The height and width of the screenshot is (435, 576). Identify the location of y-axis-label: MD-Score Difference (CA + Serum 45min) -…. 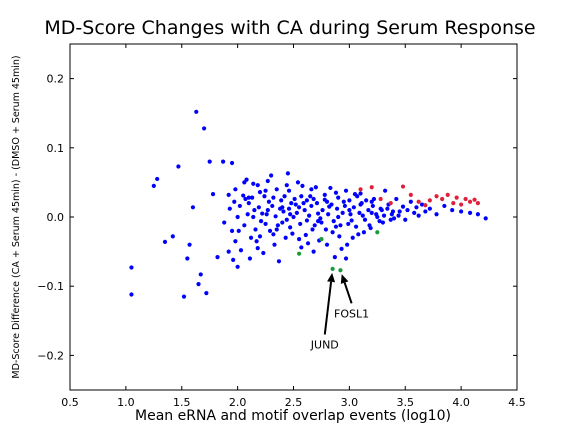
(16, 216).